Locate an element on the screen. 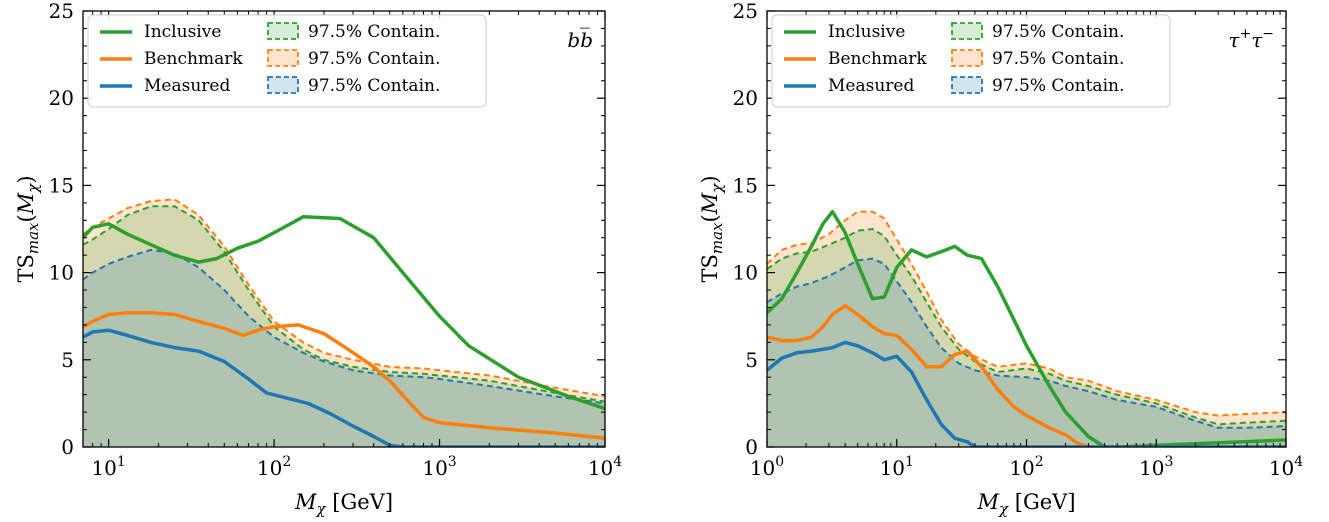  x-tick-label: 10⁰ is located at coordinates (767, 467).